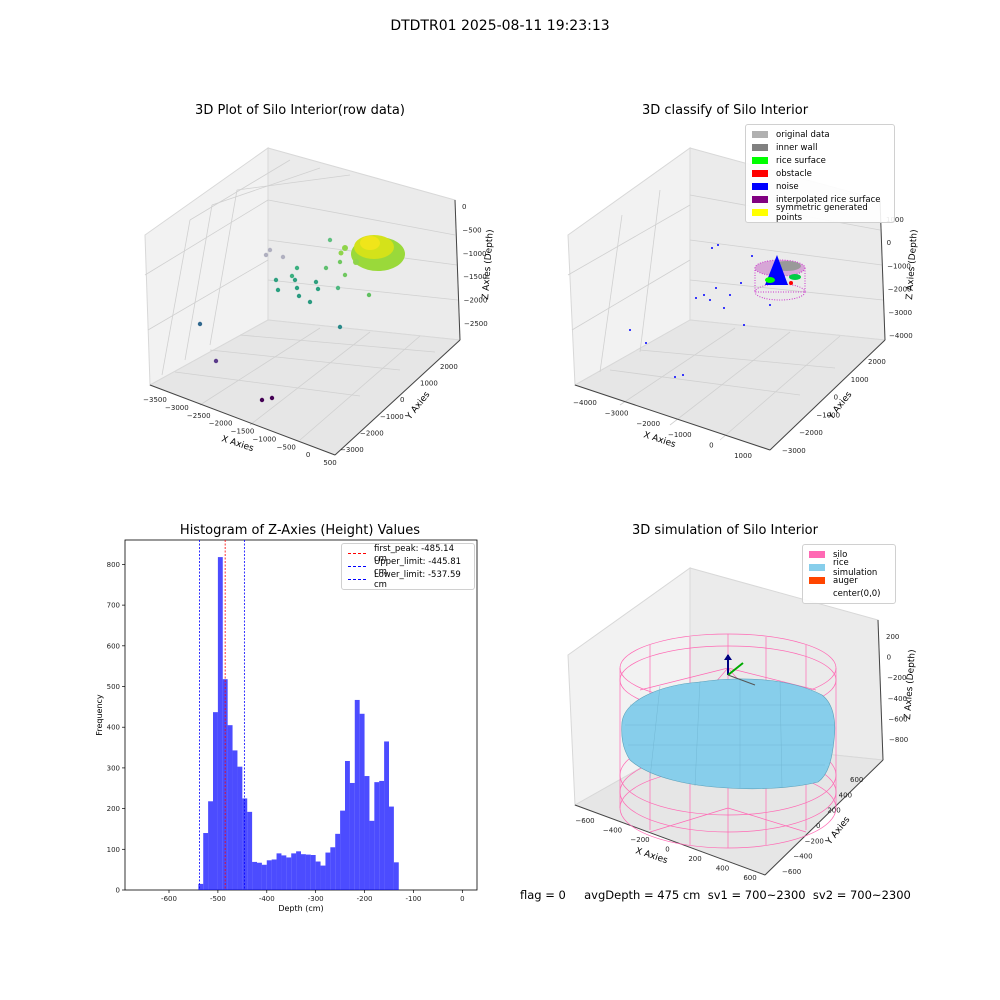 The image size is (1000, 1000). Describe the element at coordinates (300, 908) in the screenshot. I see `plot3-xlabel: Depth (cm)` at that location.